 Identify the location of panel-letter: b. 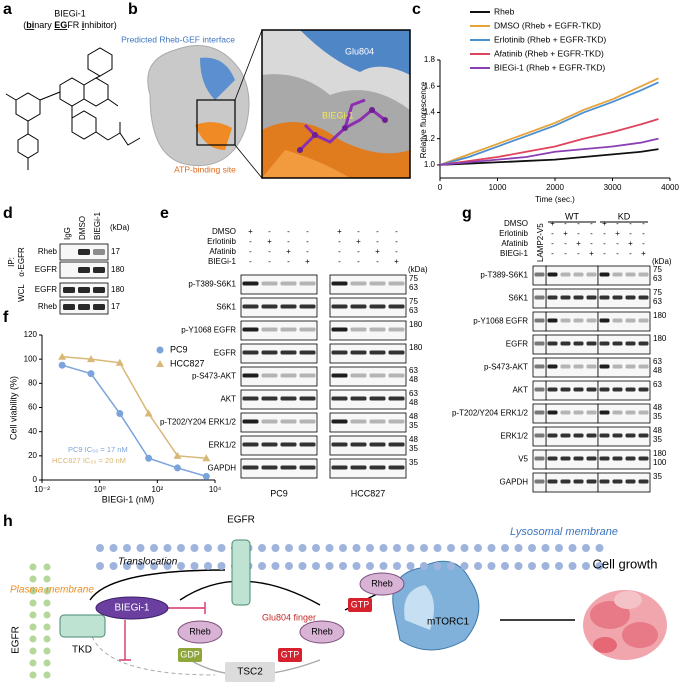
(133, 9).